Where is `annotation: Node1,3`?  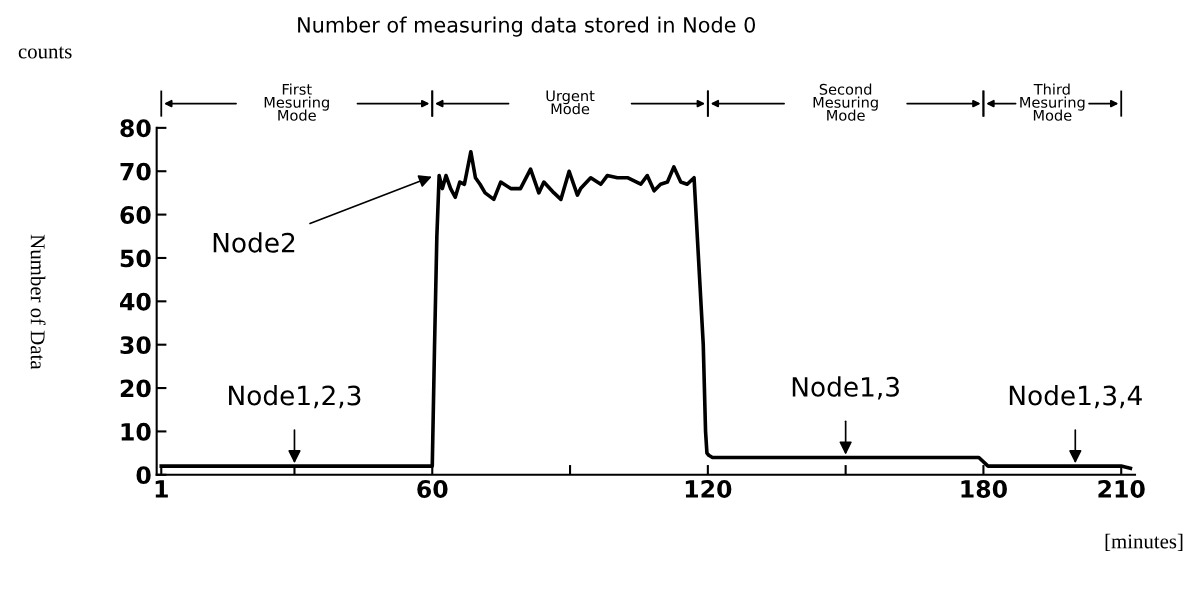
annotation: Node1,3 is located at coordinates (845, 388).